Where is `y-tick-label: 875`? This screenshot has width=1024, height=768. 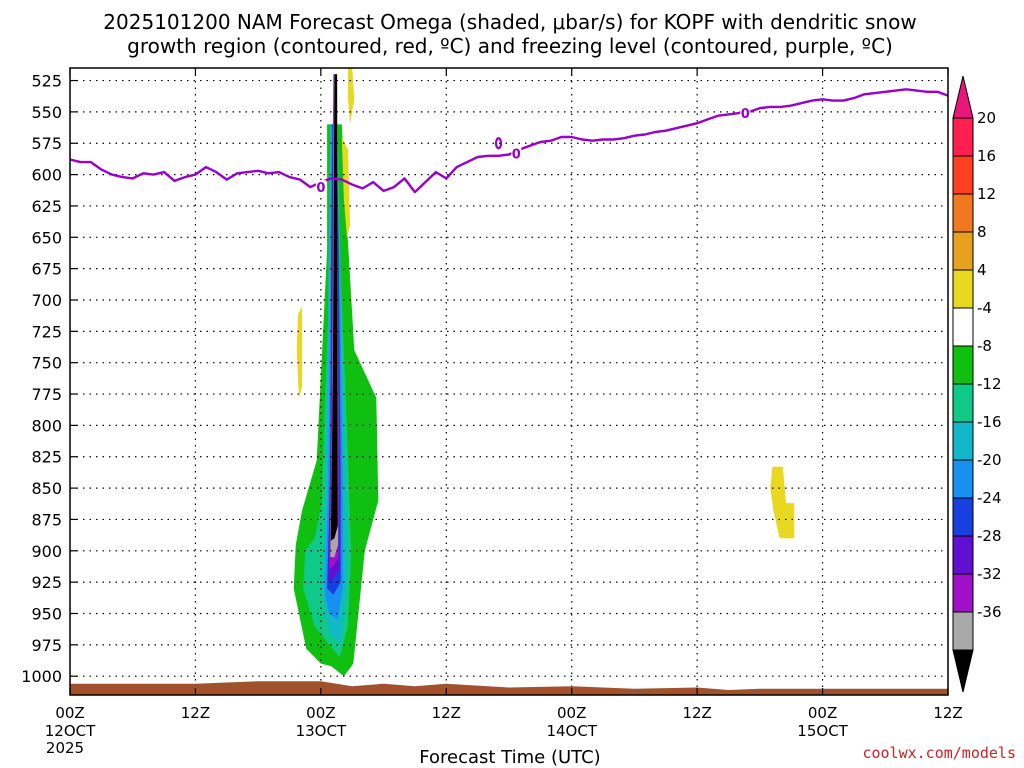
y-tick-label: 875 is located at coordinates (46, 519).